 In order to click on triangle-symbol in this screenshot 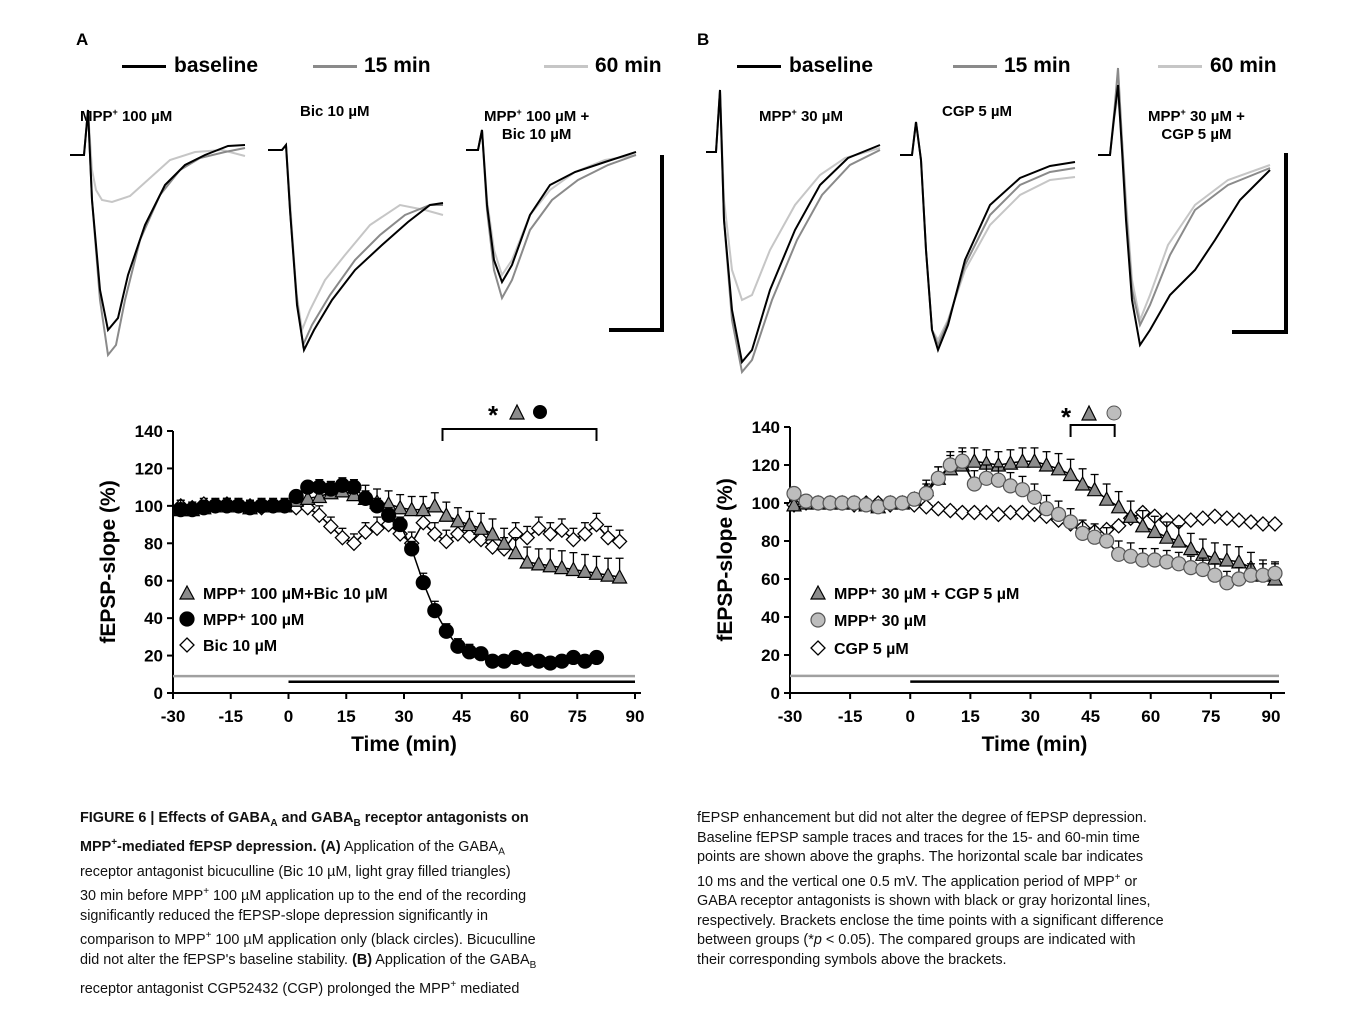, I will do `click(1089, 412)`.